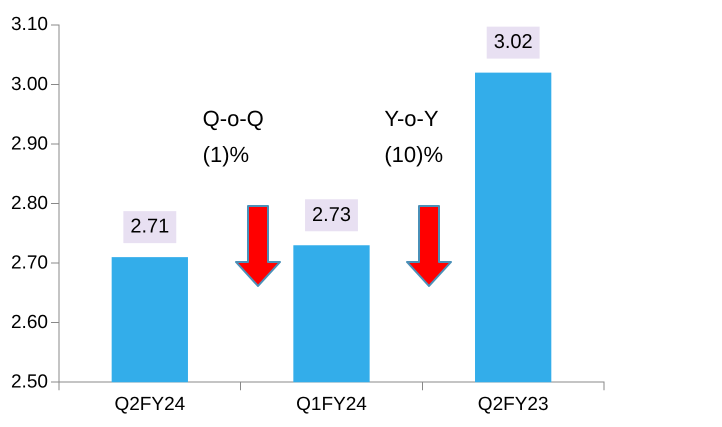  Describe the element at coordinates (332, 404) in the screenshot. I see `x-tick-label: Q1FY24` at that location.